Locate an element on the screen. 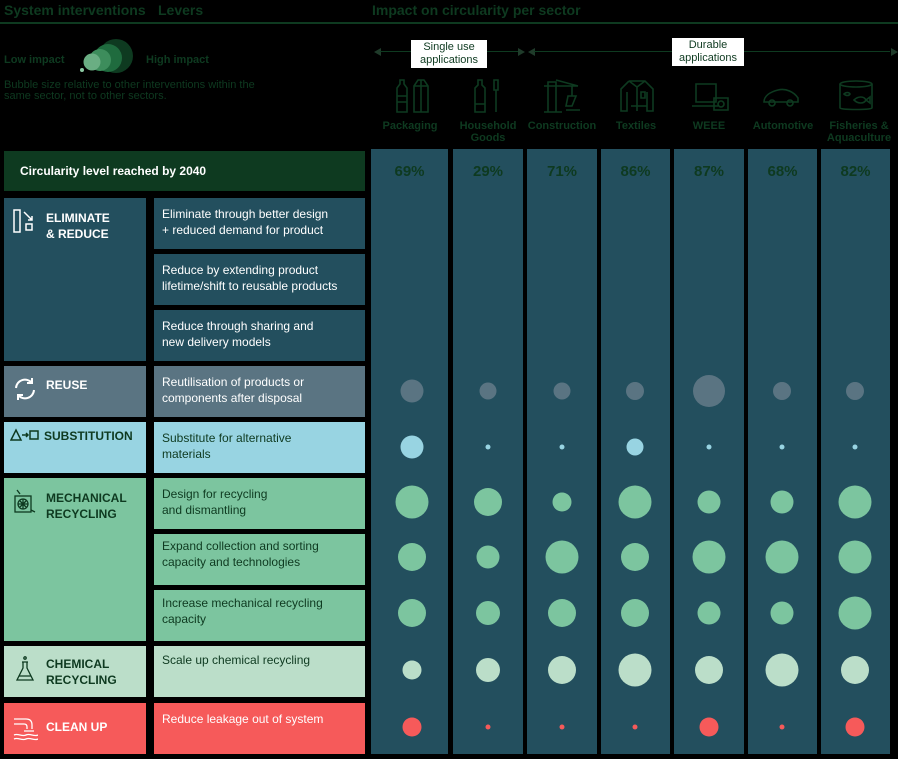 This screenshot has width=898, height=759. laptop-camera-icon is located at coordinates (710, 97).